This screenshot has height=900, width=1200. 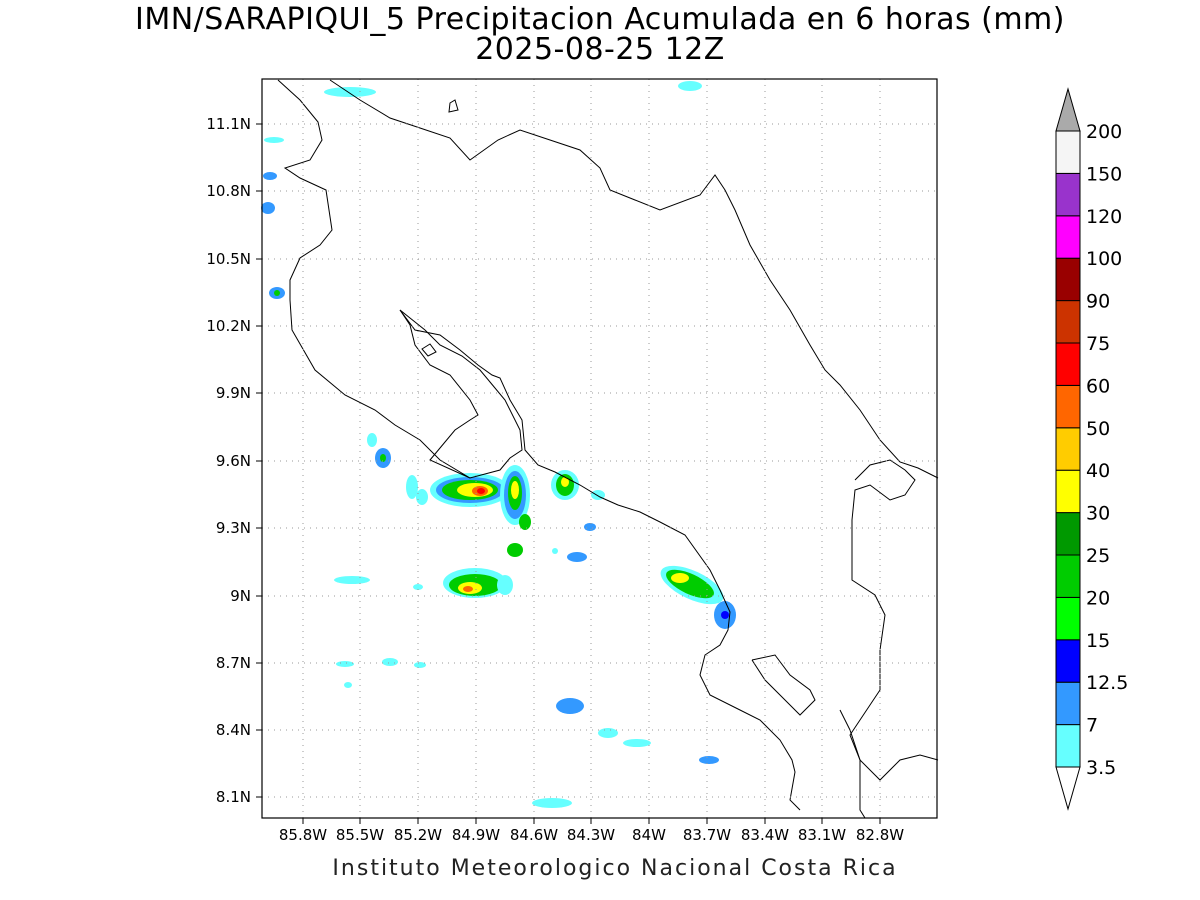 What do you see at coordinates (233, 528) in the screenshot?
I see `lat-label: 9.3N` at bounding box center [233, 528].